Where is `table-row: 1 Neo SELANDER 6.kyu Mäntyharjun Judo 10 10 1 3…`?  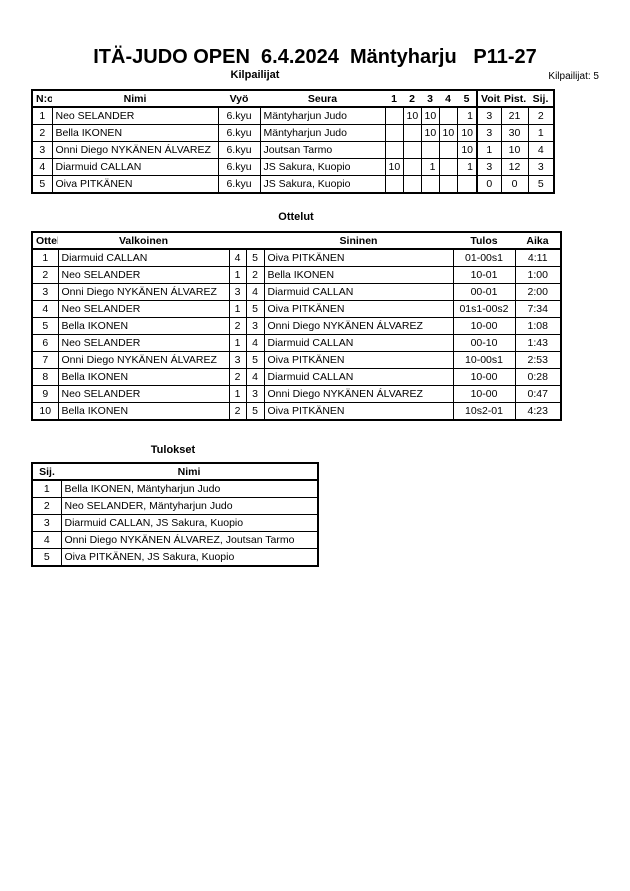 table-row: 1 Neo SELANDER 6.kyu Mäntyharjun Judo 10 10 1 3… is located at coordinates (293, 115).